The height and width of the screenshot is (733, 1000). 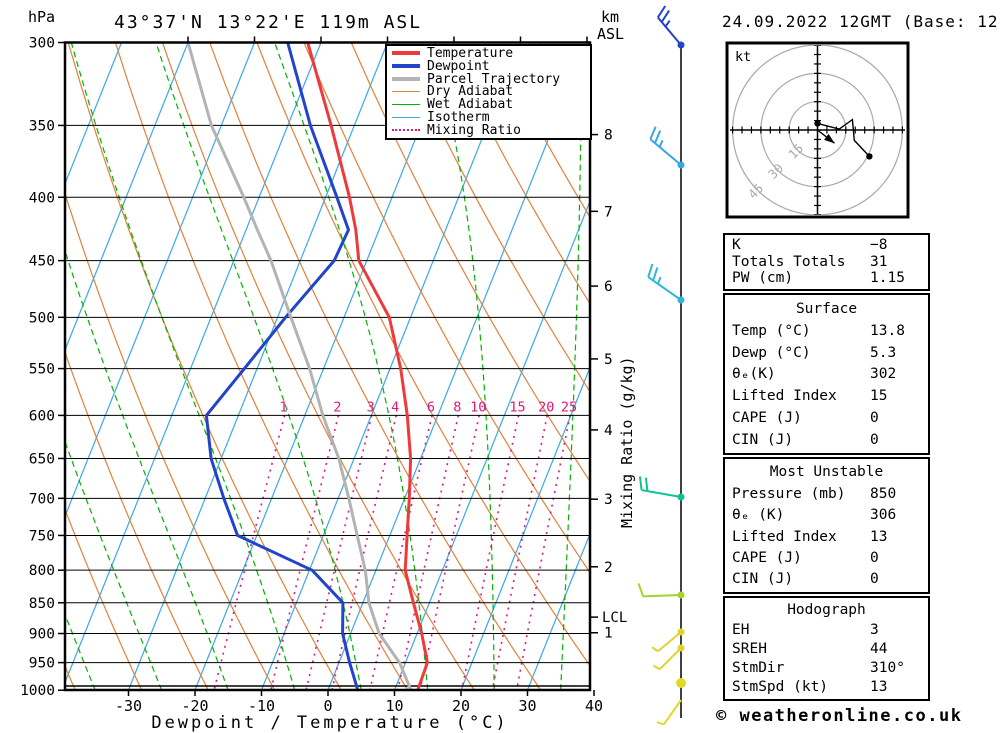 What do you see at coordinates (826, 278) in the screenshot?
I see `table-row: PW (cm) 1.15` at bounding box center [826, 278].